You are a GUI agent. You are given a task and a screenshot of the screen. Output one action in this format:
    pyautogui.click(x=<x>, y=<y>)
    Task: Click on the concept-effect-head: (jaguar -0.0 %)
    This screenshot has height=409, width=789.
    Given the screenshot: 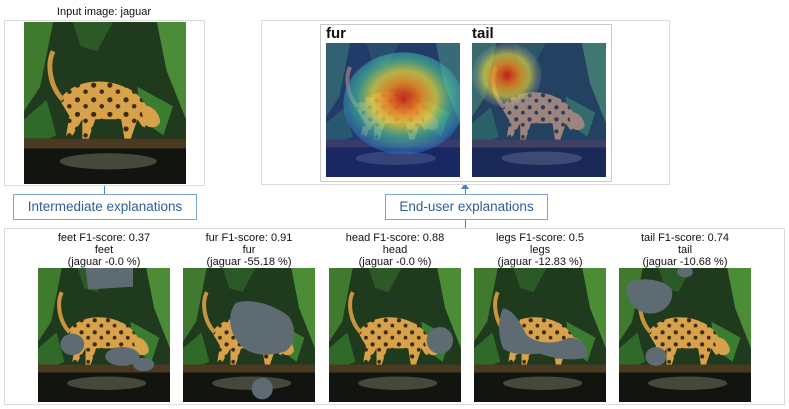 What is the action you would take?
    pyautogui.click(x=395, y=262)
    